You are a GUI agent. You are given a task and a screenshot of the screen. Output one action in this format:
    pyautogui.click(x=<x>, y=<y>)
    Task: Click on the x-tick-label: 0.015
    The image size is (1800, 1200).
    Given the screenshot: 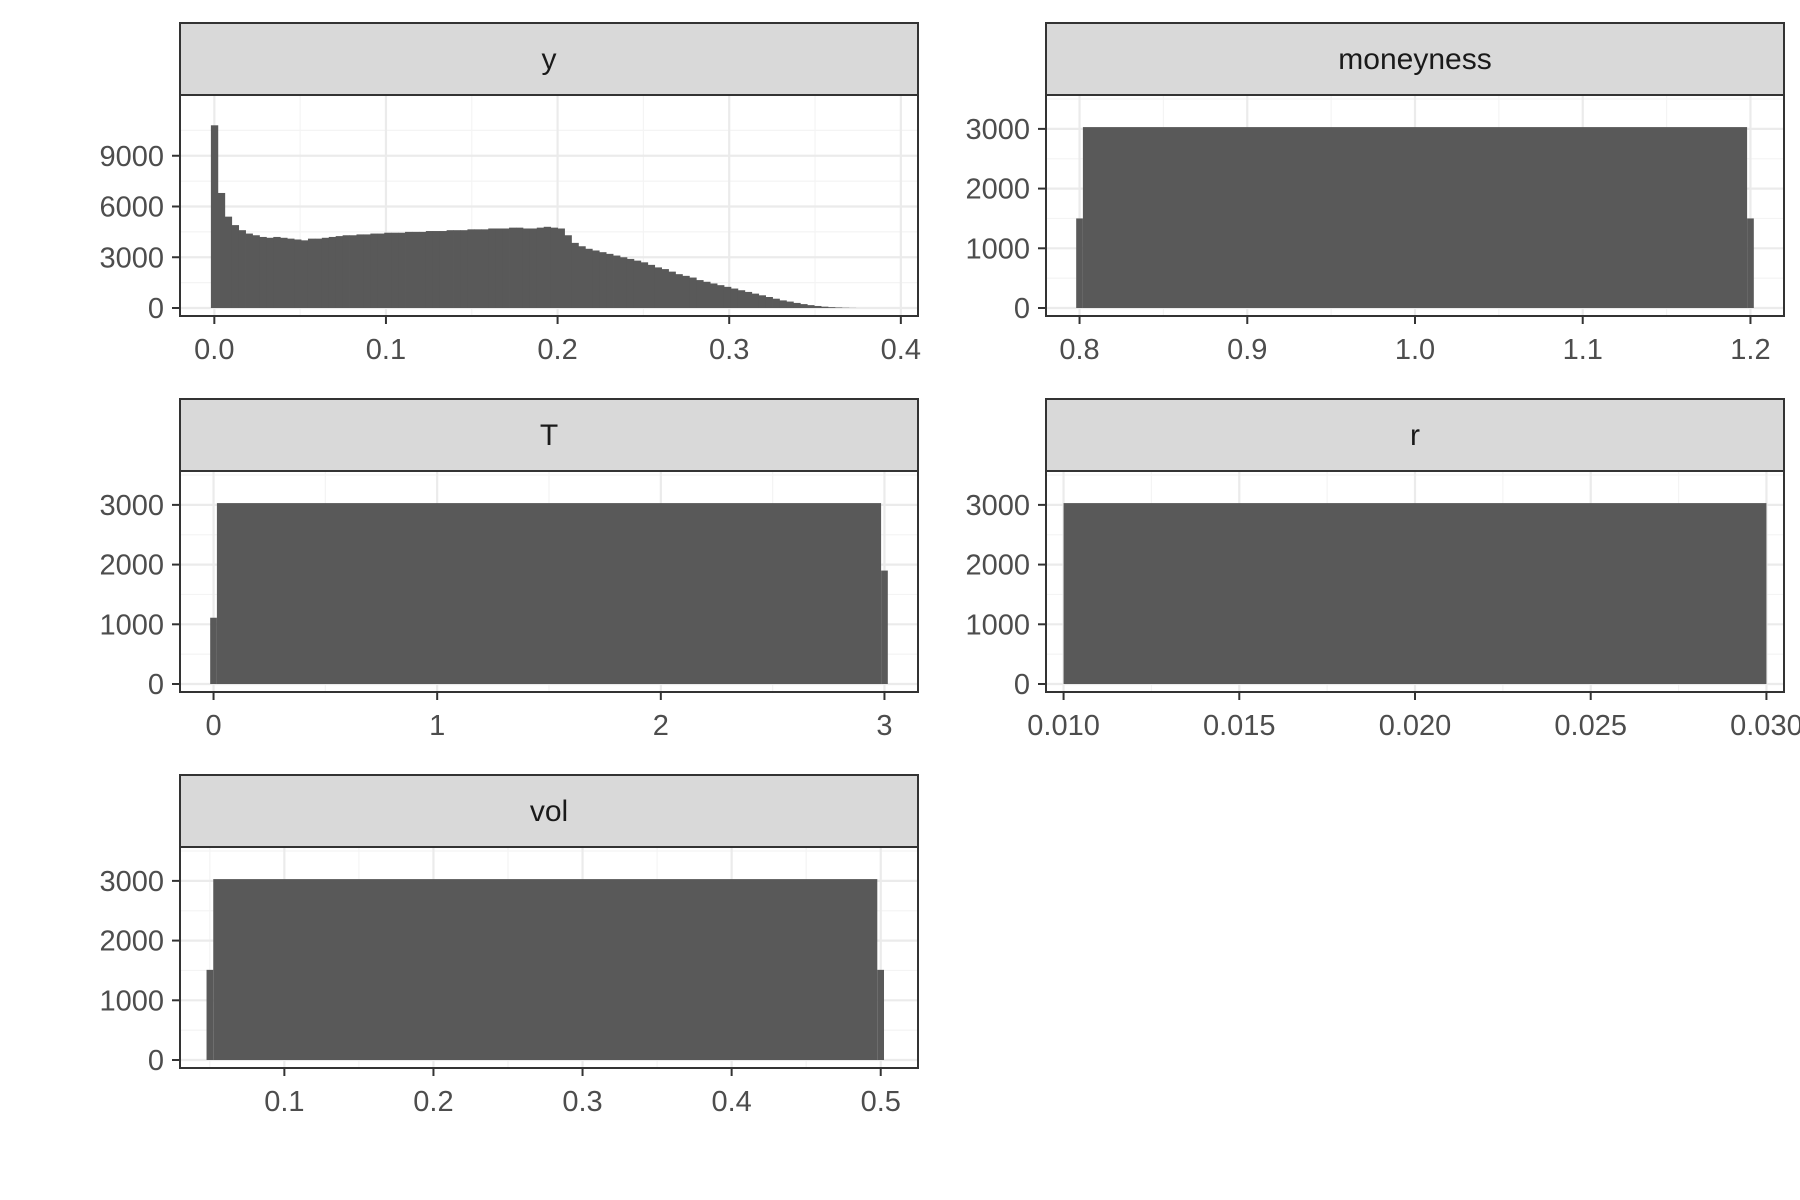 What is the action you would take?
    pyautogui.click(x=1239, y=726)
    